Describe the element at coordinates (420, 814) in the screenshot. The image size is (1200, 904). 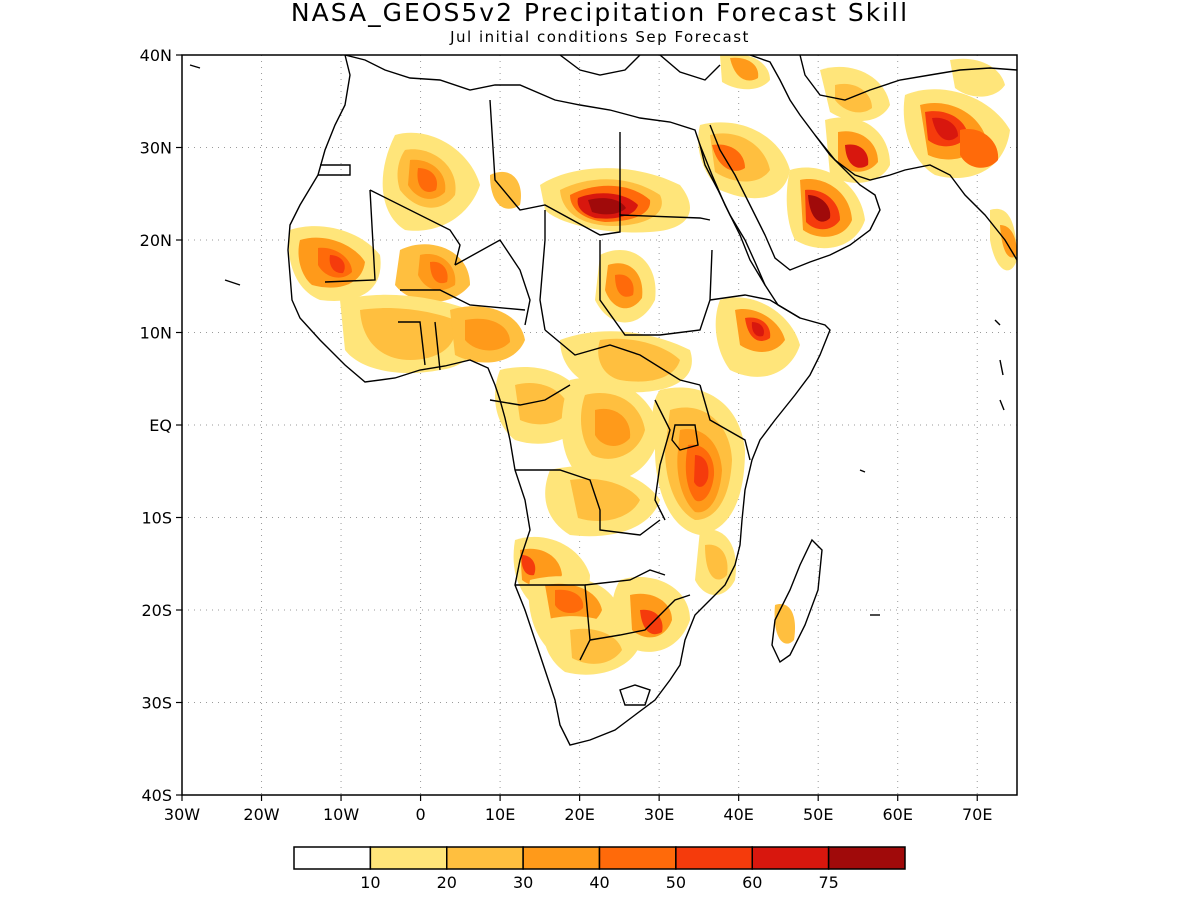
I see `lon-tick-label: 0` at that location.